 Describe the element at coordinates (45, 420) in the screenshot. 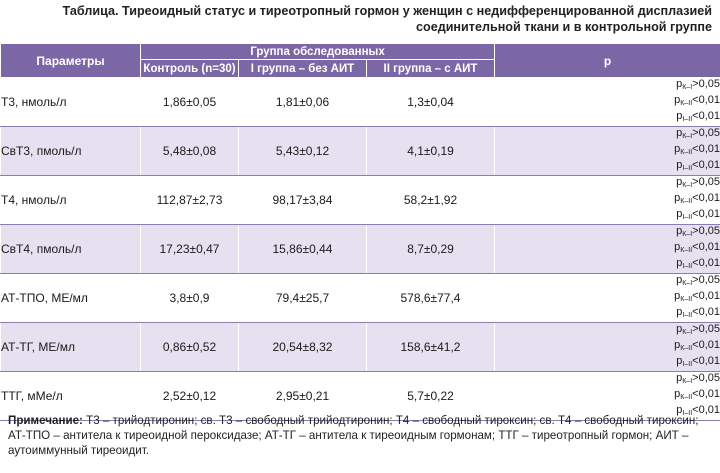

I see `note-label: Примечание:` at that location.